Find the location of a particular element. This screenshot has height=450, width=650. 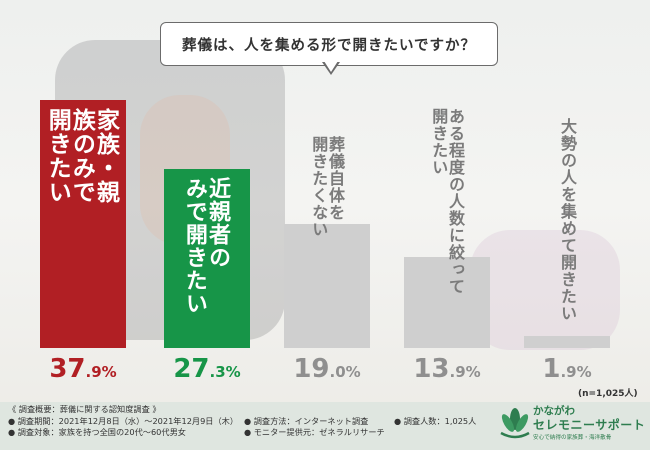

bar-label-4-line-1: ある程度の人数に絞って is located at coordinates (455, 201).